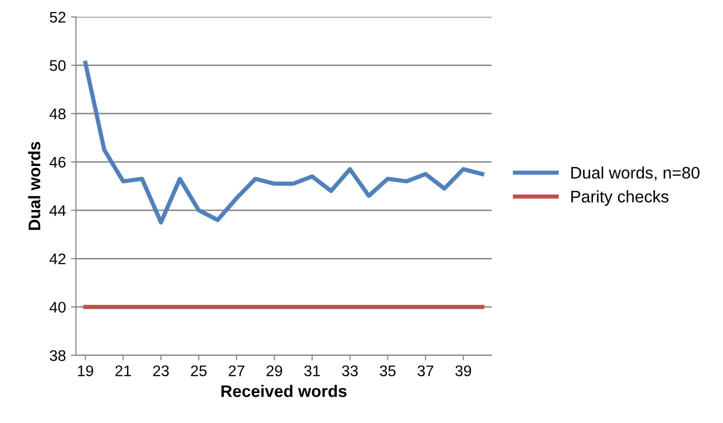 Image resolution: width=723 pixels, height=423 pixels. Describe the element at coordinates (34, 186) in the screenshot. I see `y-axis-title: Dual words` at that location.